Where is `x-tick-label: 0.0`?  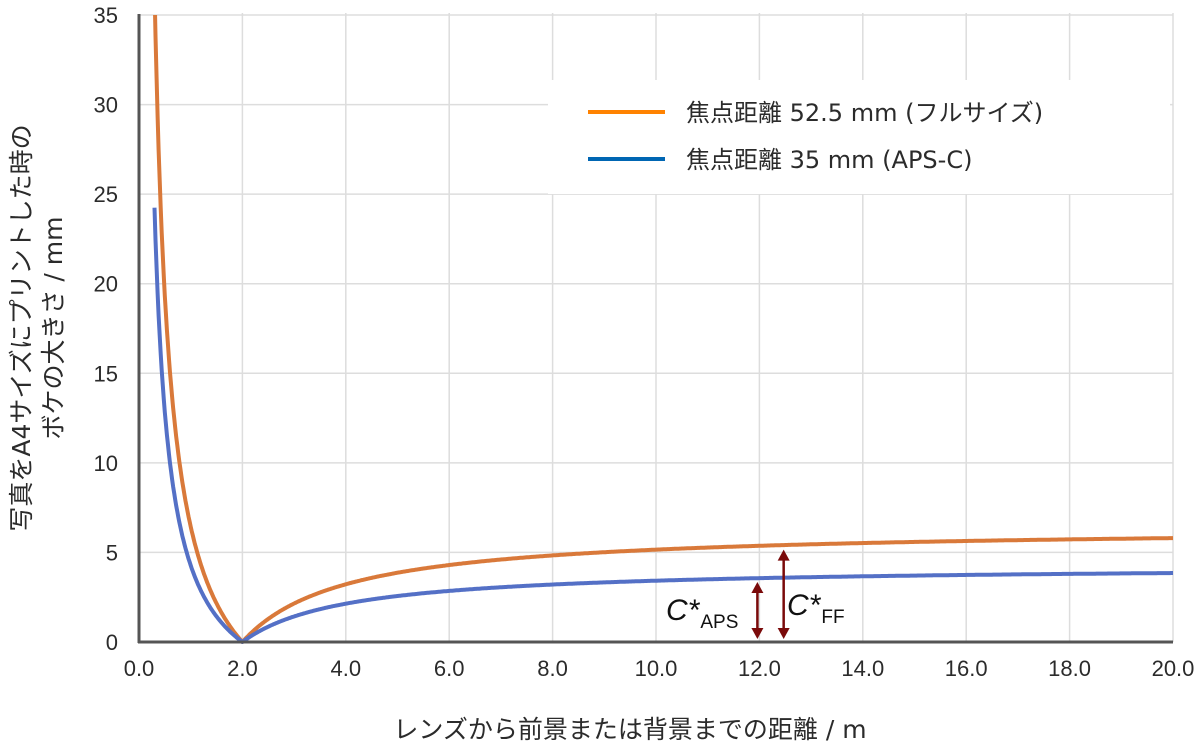
x-tick-label: 0.0 is located at coordinates (139, 668).